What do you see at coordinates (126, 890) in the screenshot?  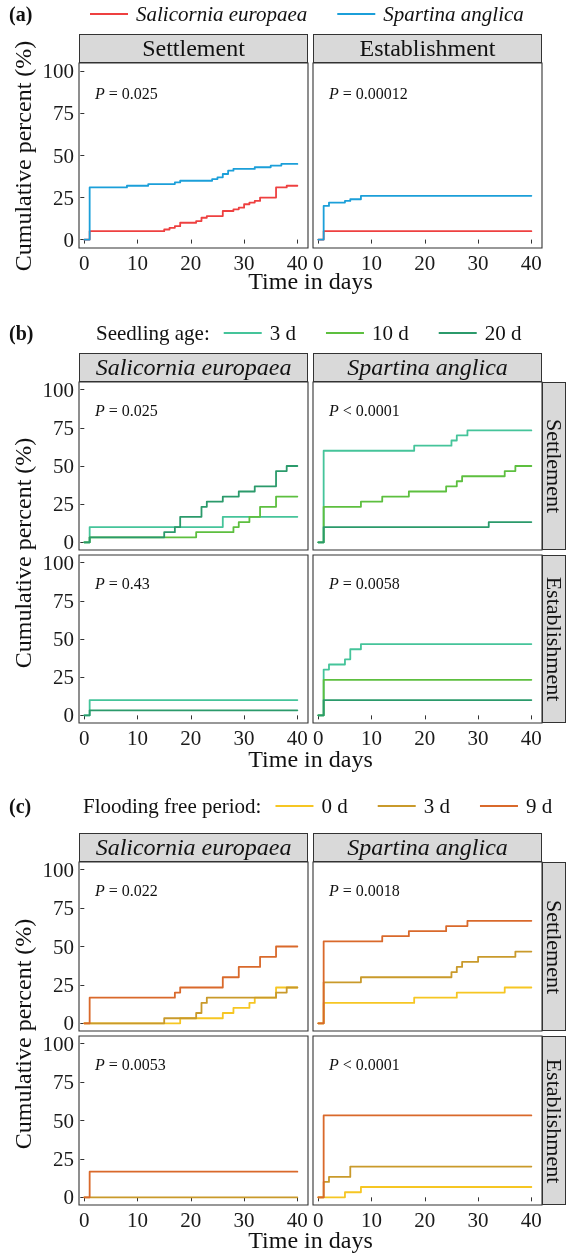 I see `annotation: P = 0.022` at bounding box center [126, 890].